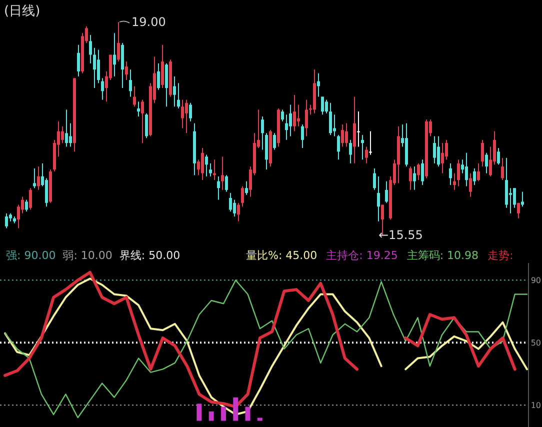 This screenshot has width=542, height=427. Describe the element at coordinates (87, 255) in the screenshot. I see `ref-line-label: 弱: 10.00` at that location.